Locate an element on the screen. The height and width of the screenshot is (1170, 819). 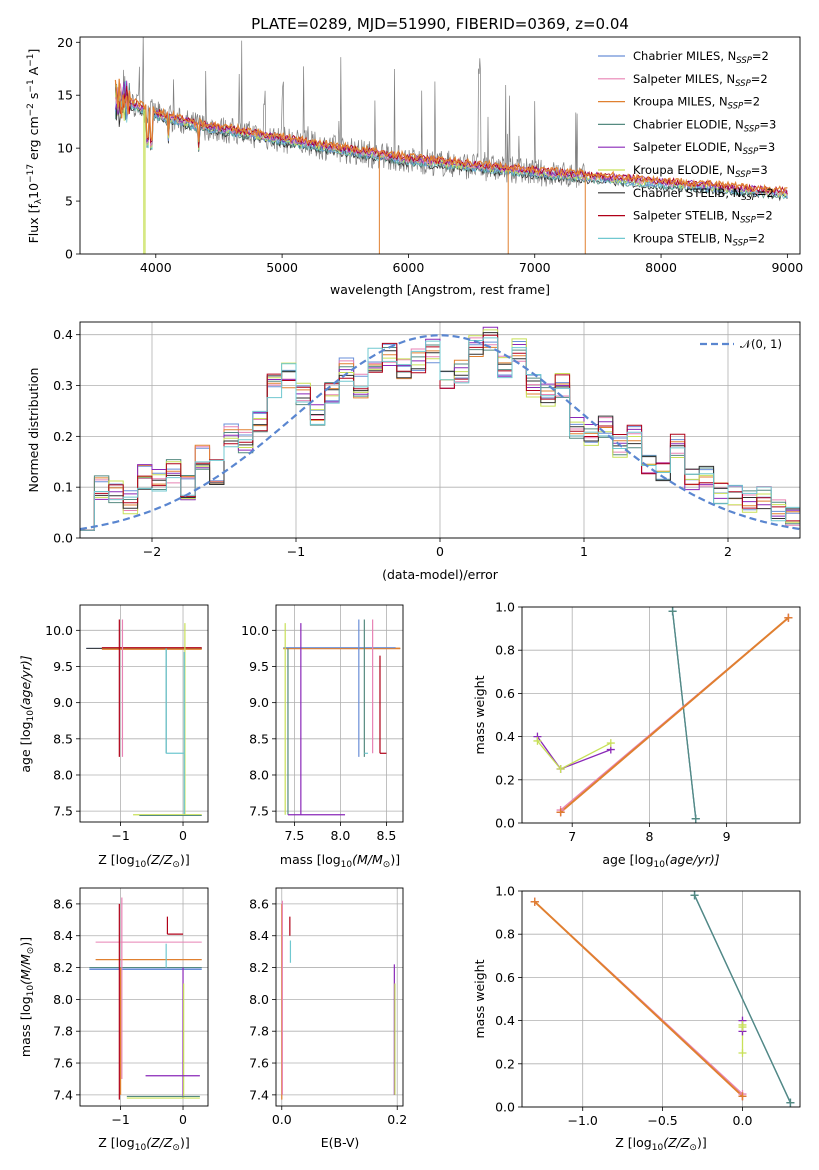
observed-spectrum is located at coordinates (350, 112).